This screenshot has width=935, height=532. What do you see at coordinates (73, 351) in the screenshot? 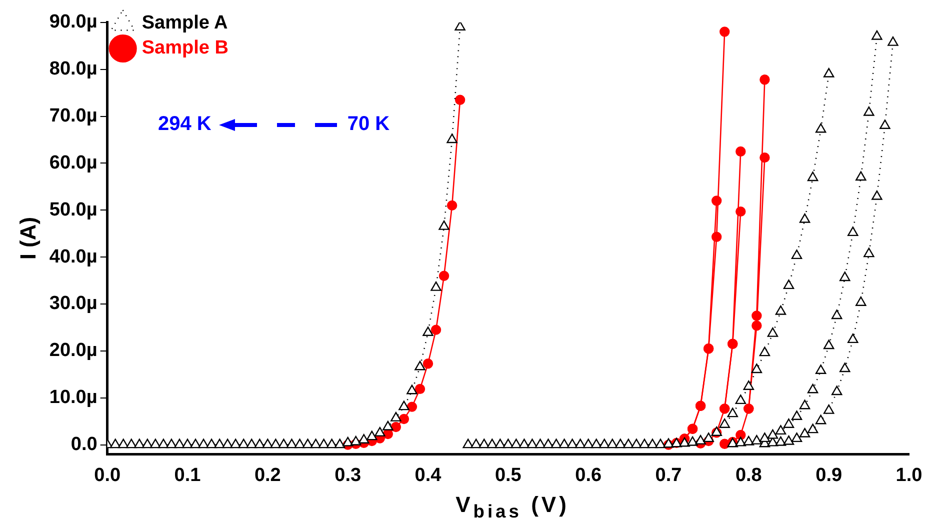
I see `y-tick-label: 20.0µ` at bounding box center [73, 351].